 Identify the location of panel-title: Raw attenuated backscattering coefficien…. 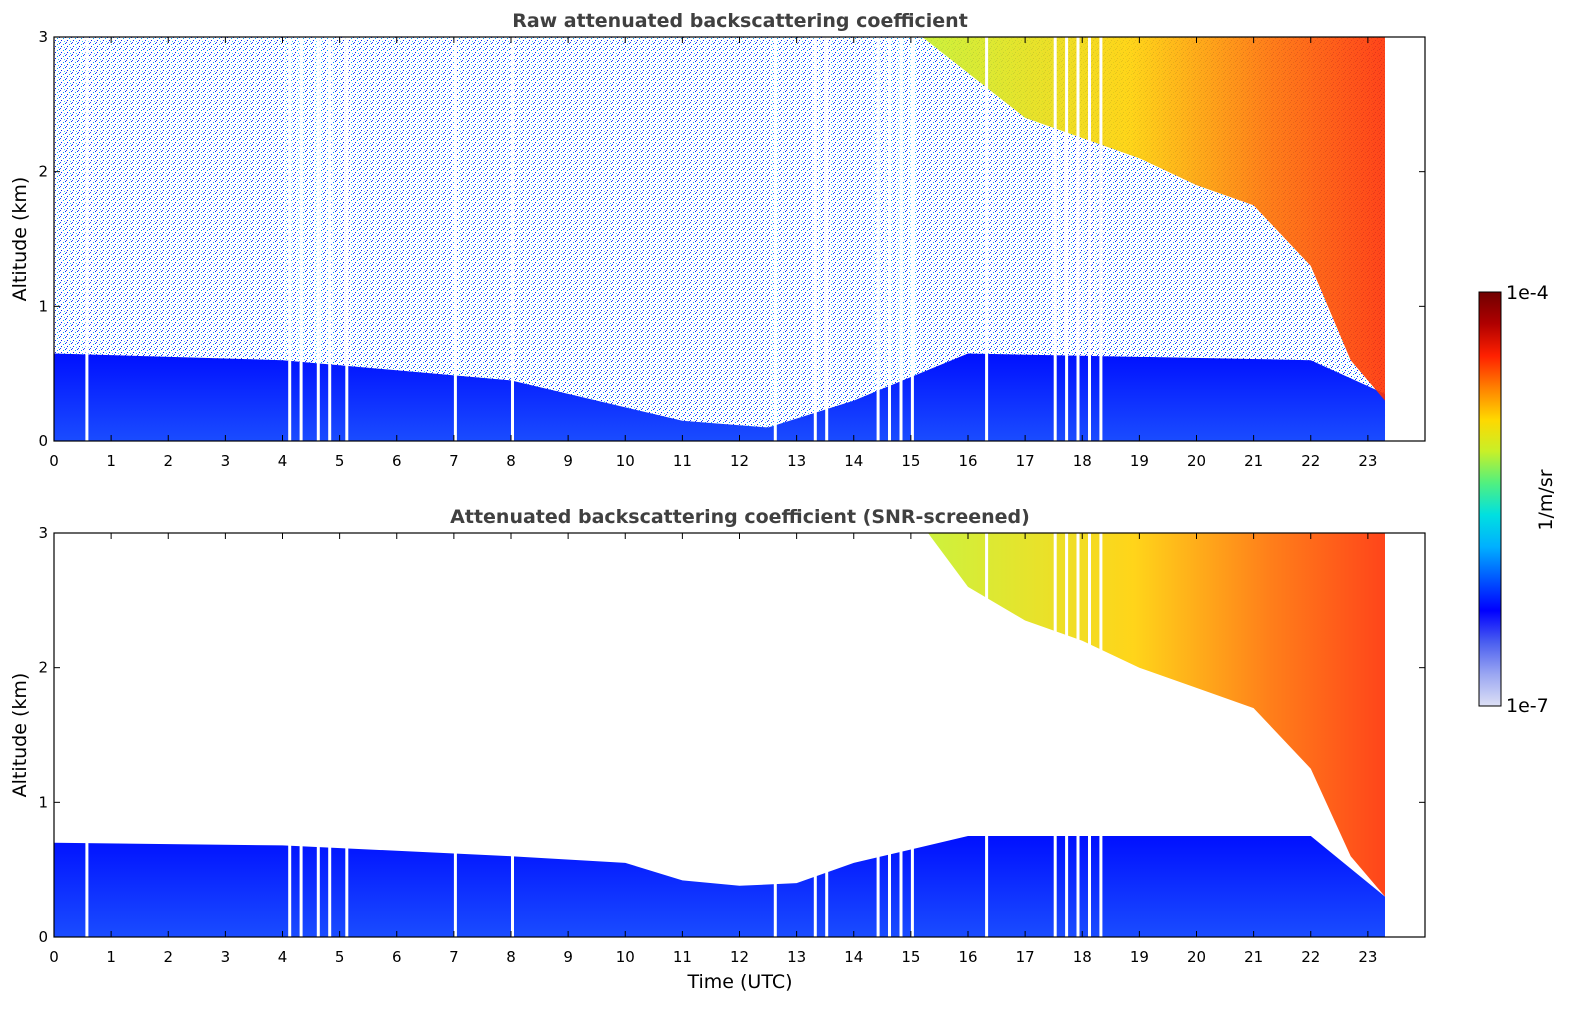
(740, 21).